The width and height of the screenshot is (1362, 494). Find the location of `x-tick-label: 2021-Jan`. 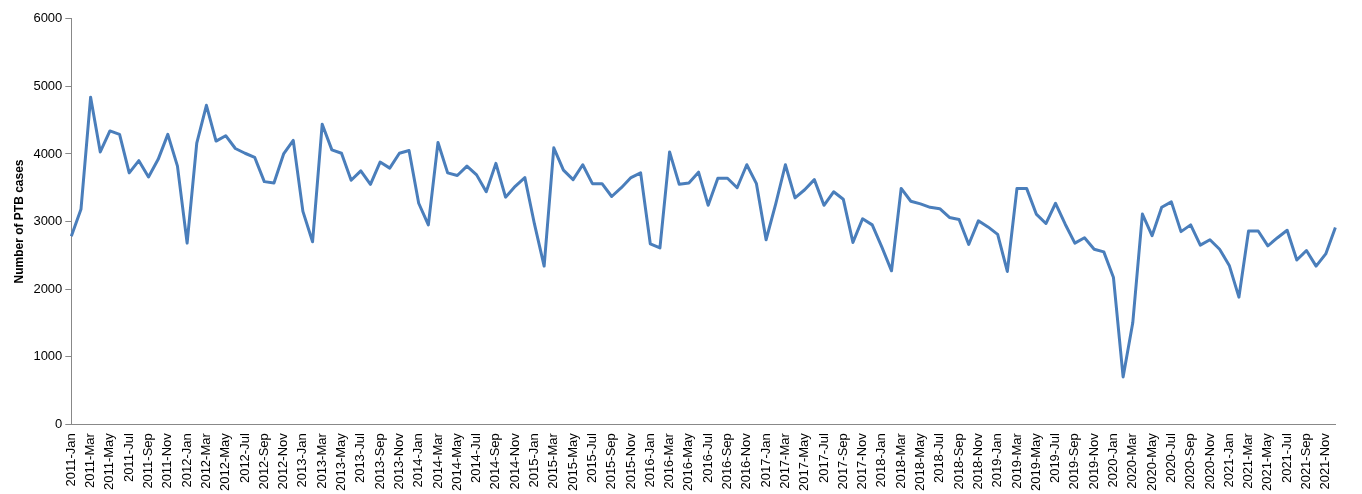

x-tick-label: 2021-Jan is located at coordinates (1228, 460).